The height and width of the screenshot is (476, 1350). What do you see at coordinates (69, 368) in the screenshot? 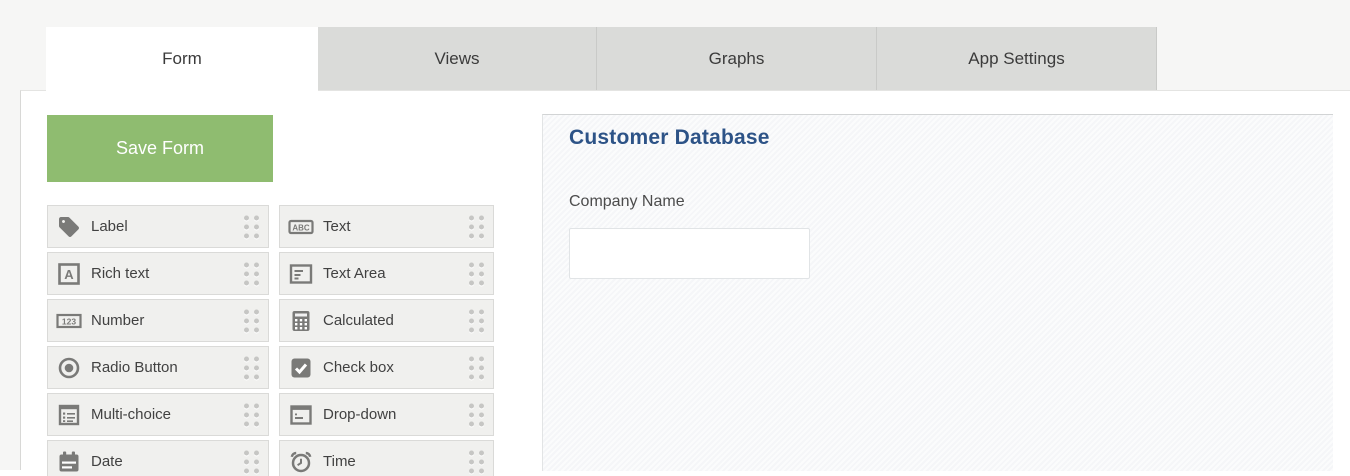
I see `radio-button-icon` at bounding box center [69, 368].